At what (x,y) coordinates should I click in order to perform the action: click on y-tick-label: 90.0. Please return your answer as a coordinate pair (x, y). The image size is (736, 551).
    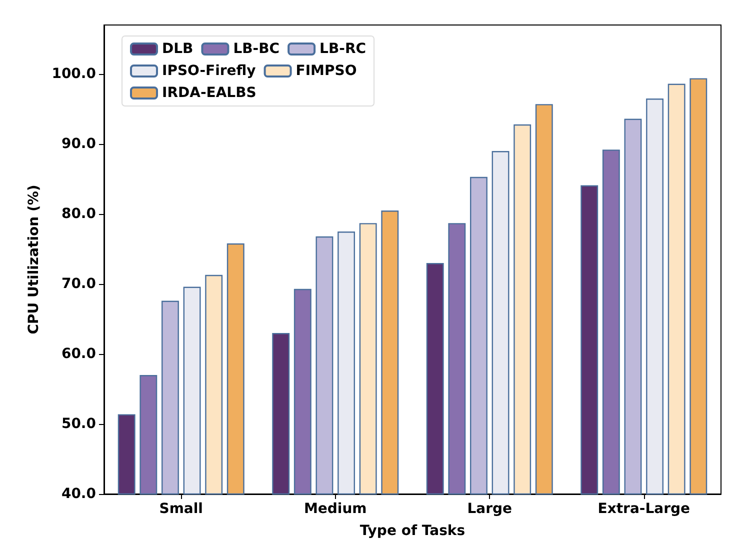
    Looking at the image, I should click on (78, 144).